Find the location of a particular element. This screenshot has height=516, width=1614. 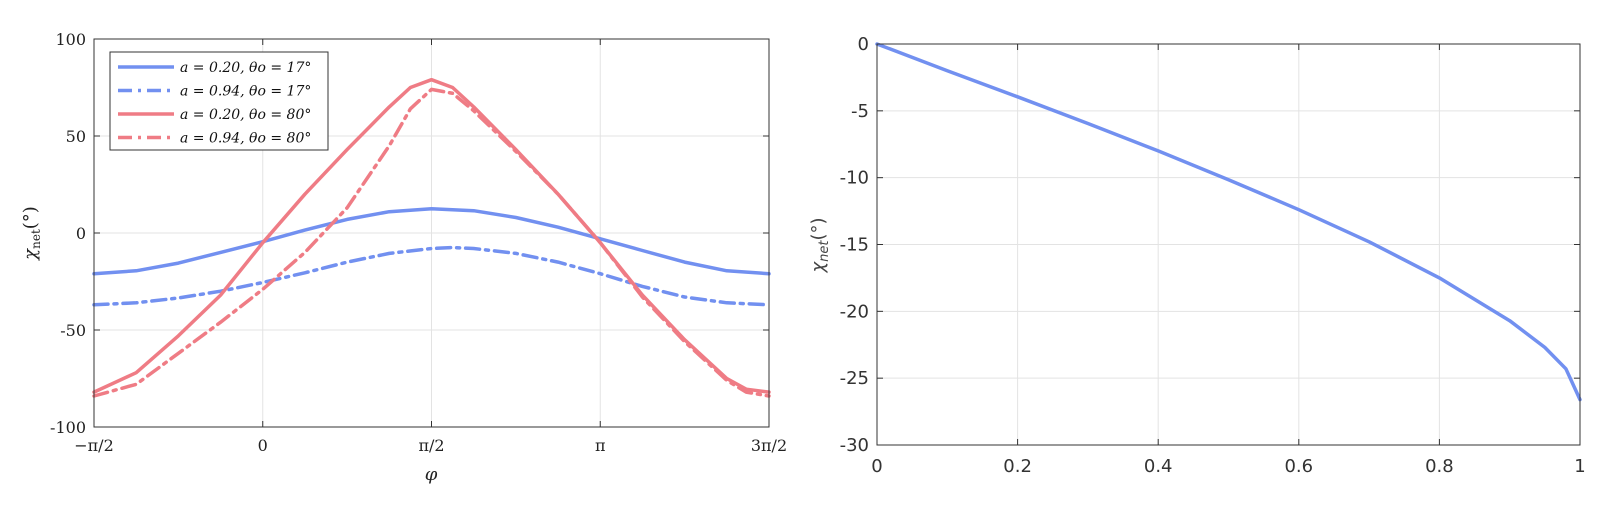

legend-label: a = 0.94, θo = 80° is located at coordinates (245, 139).